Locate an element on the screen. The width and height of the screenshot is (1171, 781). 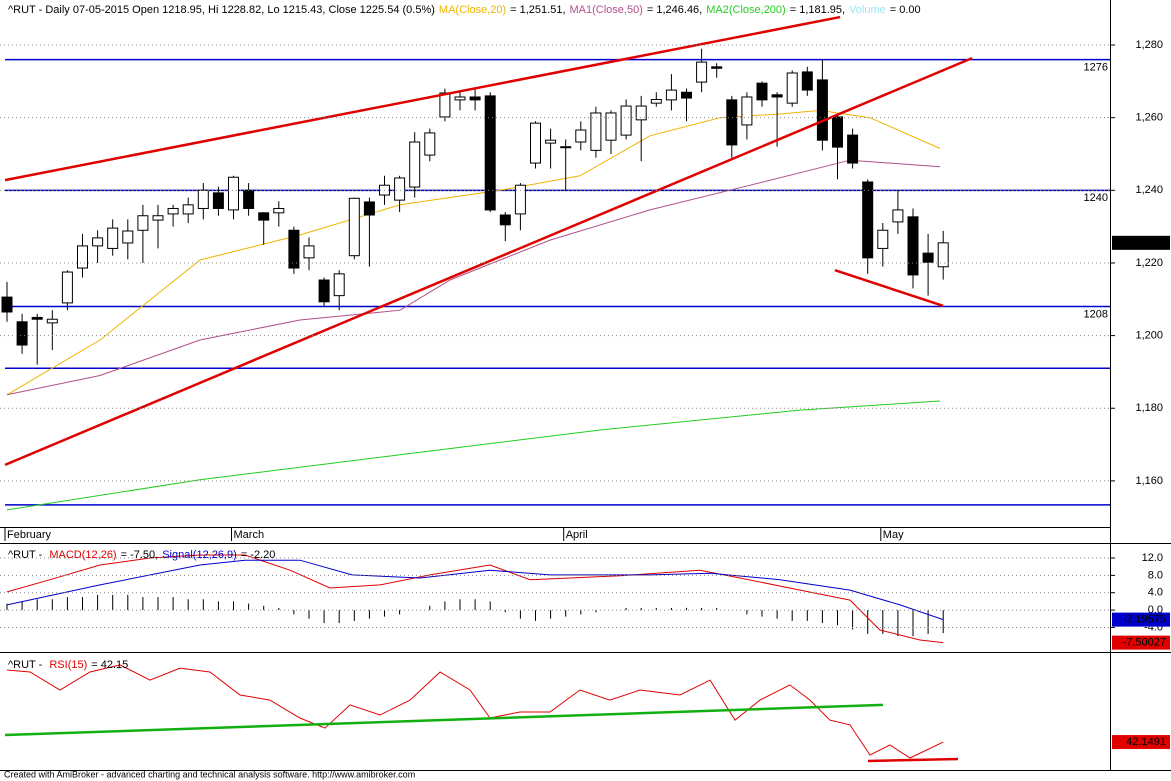
y-tick-label: 12.0 is located at coordinates (1152, 558).